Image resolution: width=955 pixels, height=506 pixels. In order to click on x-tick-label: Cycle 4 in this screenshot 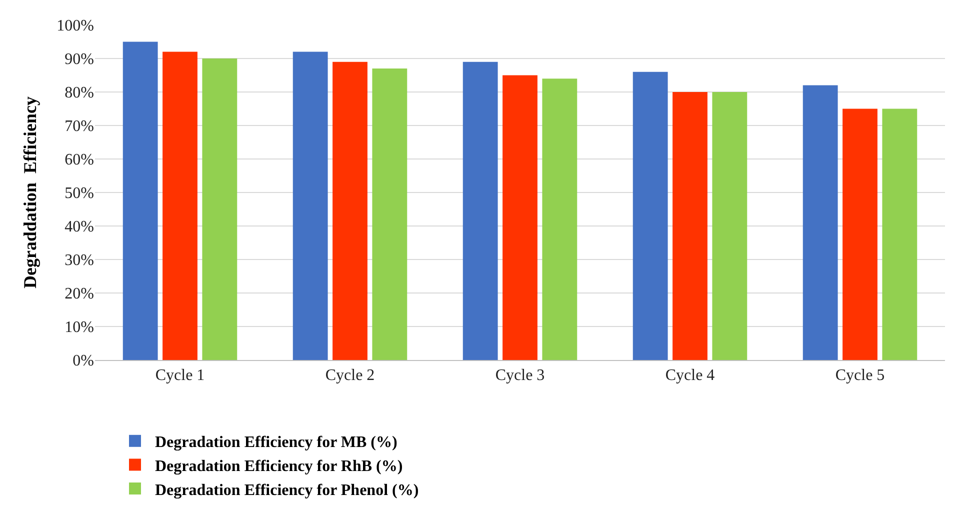, I will do `click(690, 375)`.